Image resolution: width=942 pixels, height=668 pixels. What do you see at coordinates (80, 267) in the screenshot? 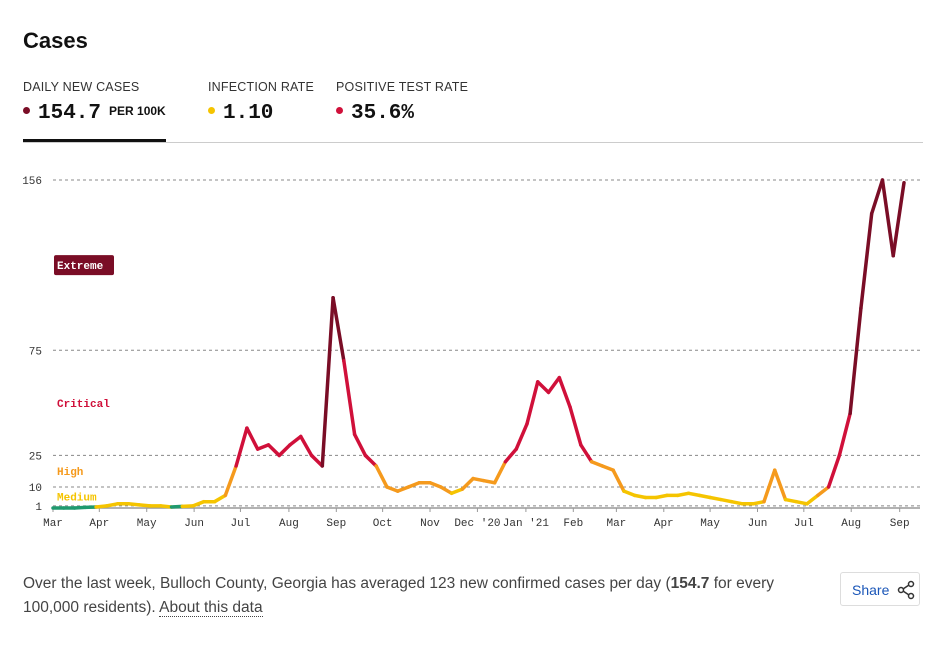
I see `level-label: Extreme` at bounding box center [80, 267].